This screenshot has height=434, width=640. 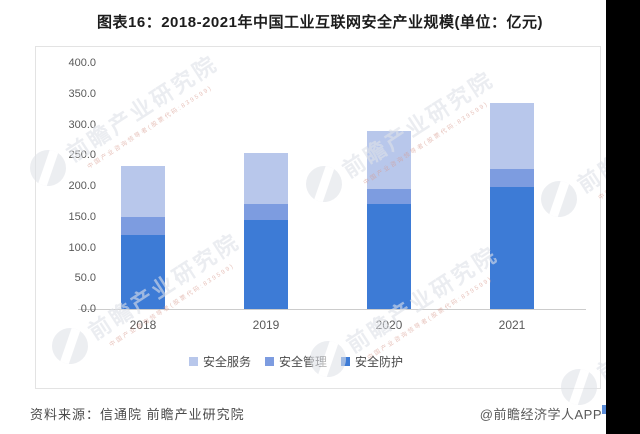 What do you see at coordinates (82, 124) in the screenshot?
I see `y-axis-tick-label: 300.0` at bounding box center [82, 124].